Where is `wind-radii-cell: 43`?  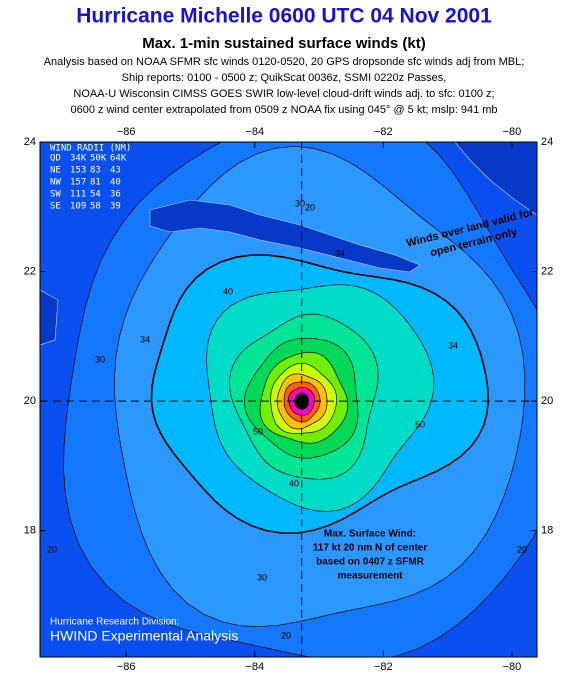
wind-radii-cell: 43 is located at coordinates (115, 171).